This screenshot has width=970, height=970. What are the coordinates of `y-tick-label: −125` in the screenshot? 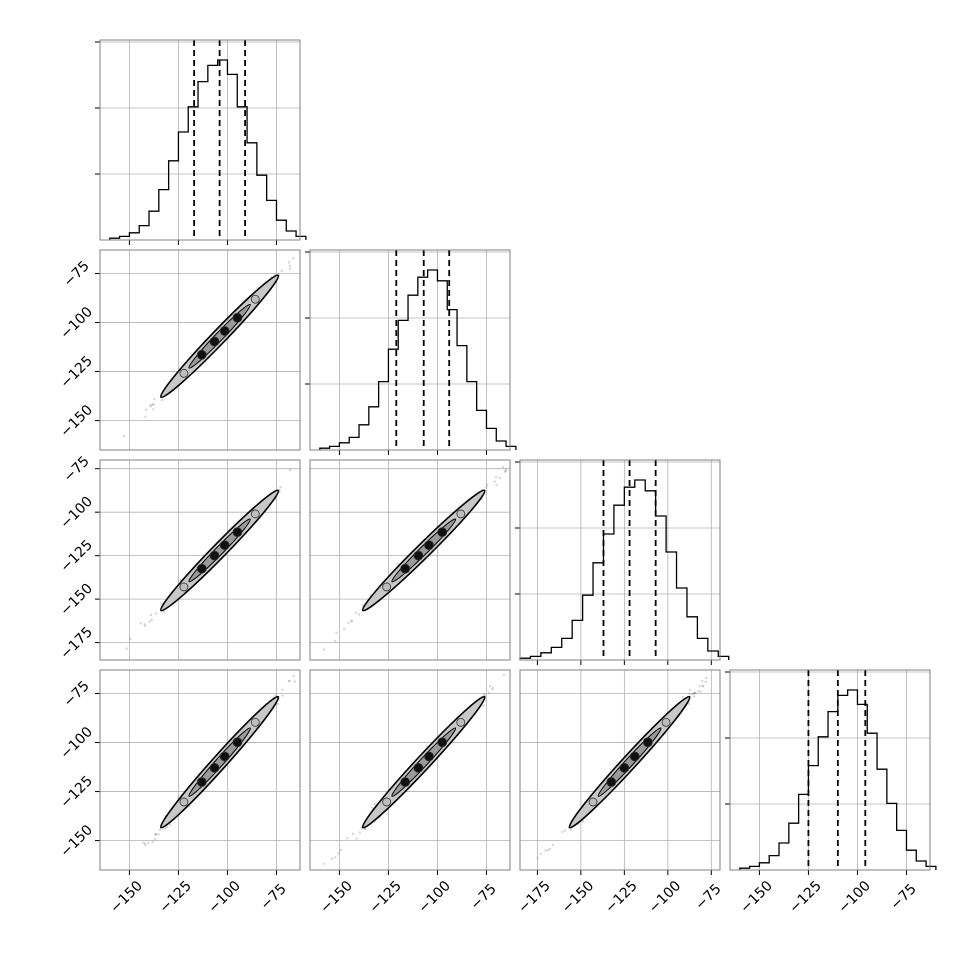 It's located at (76, 556).